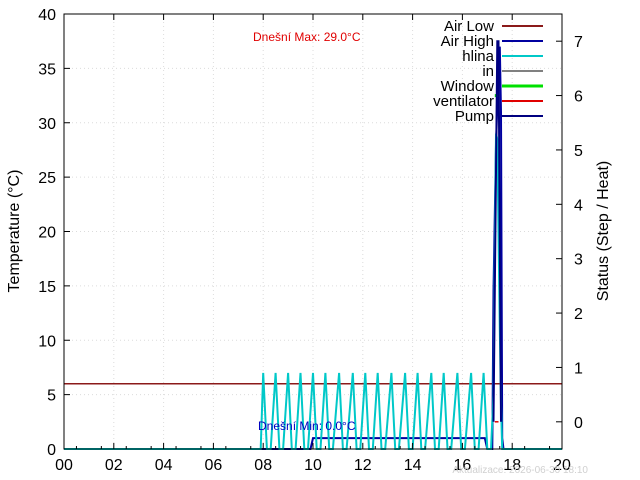  What do you see at coordinates (467, 41) in the screenshot?
I see `legend-label-air-high: Air High` at bounding box center [467, 41].